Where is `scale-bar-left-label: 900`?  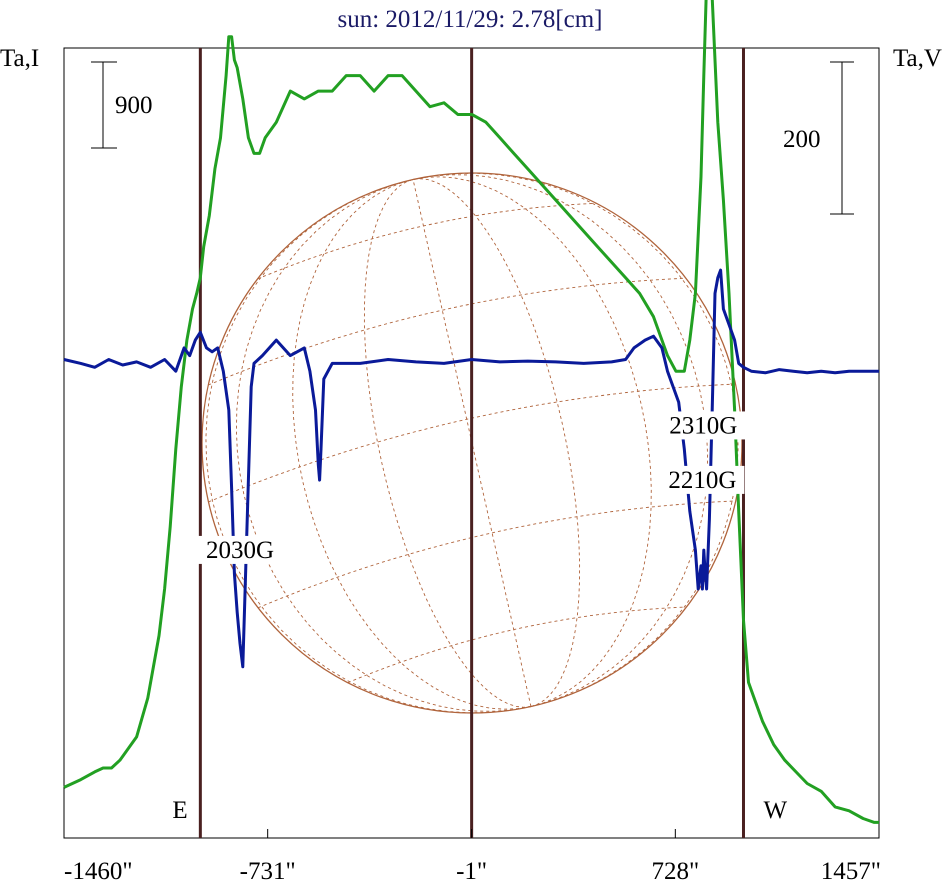 scale-bar-left-label: 900 is located at coordinates (134, 105).